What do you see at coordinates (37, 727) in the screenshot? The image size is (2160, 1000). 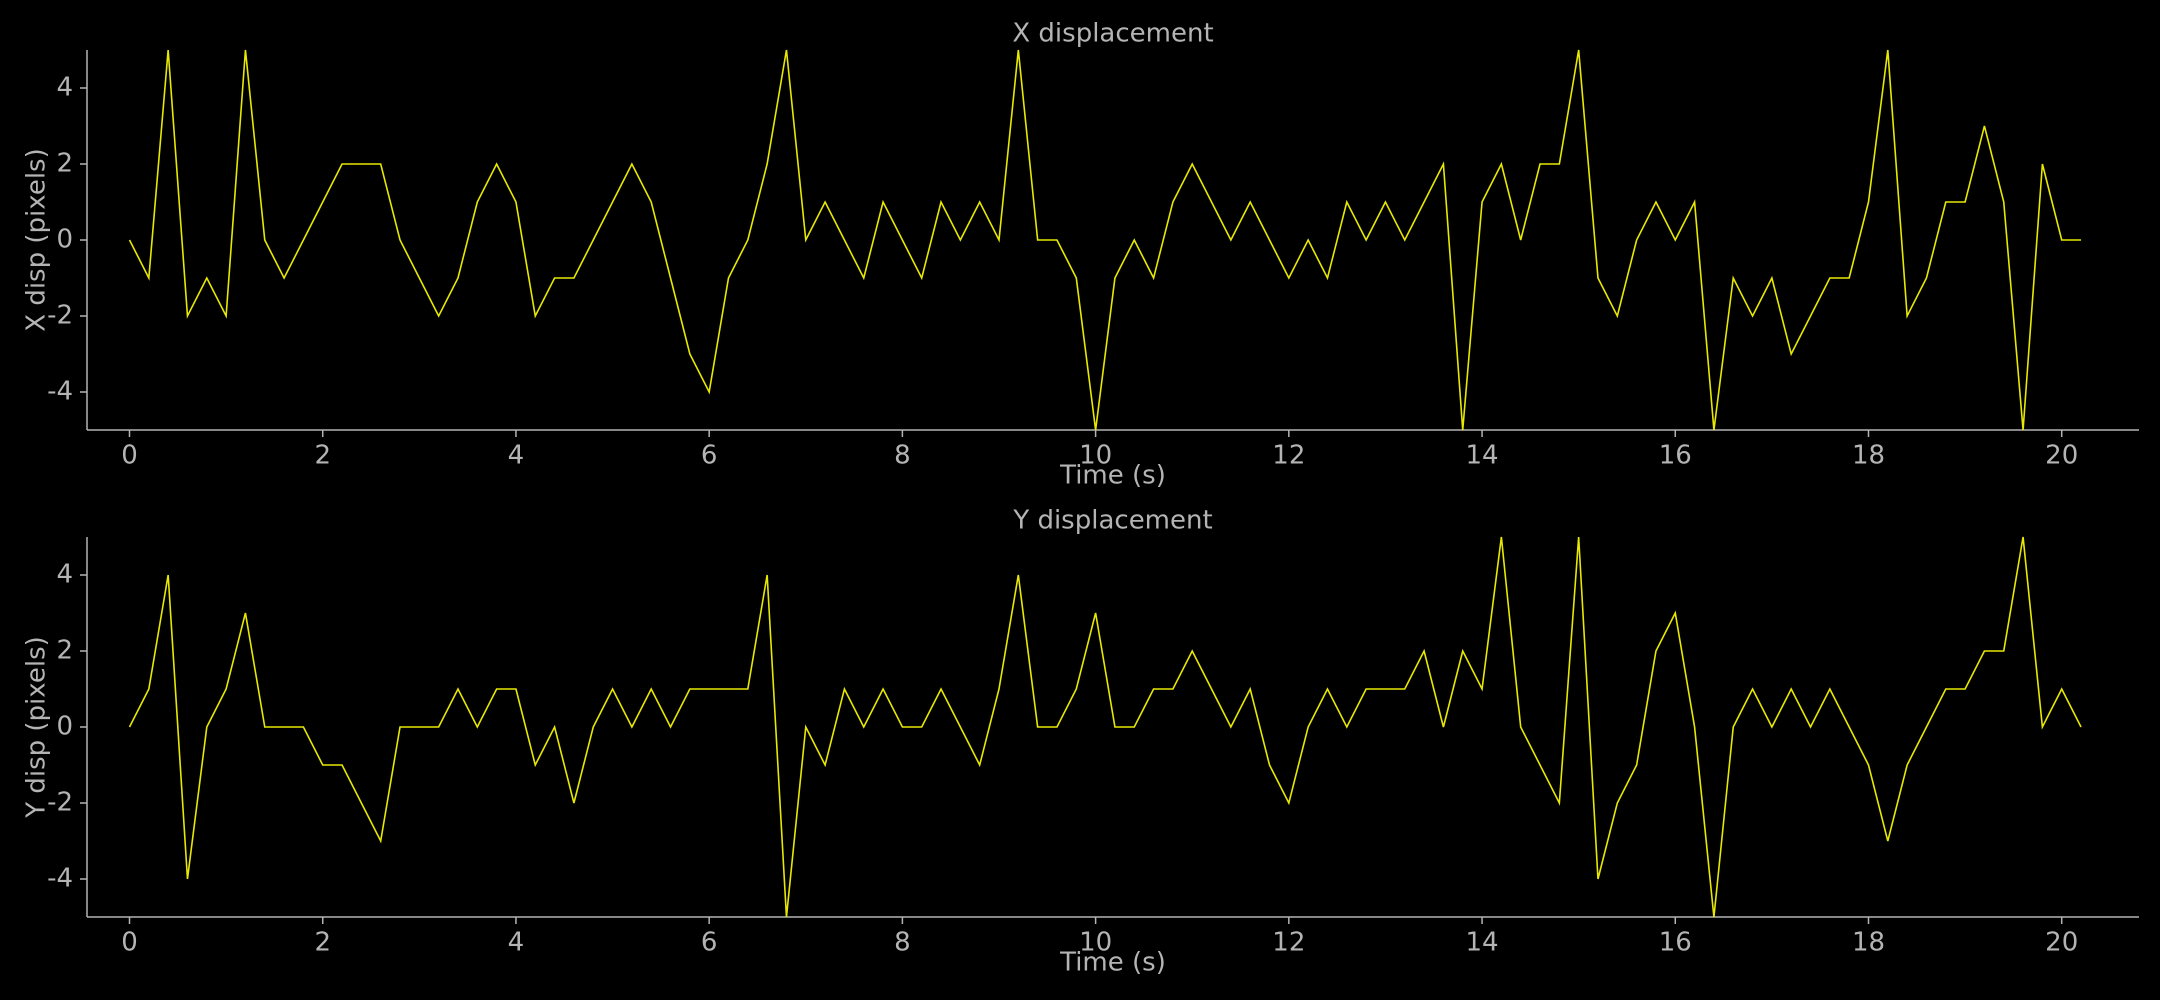 I see `y-axis-label: Y disp (pixels)` at bounding box center [37, 727].